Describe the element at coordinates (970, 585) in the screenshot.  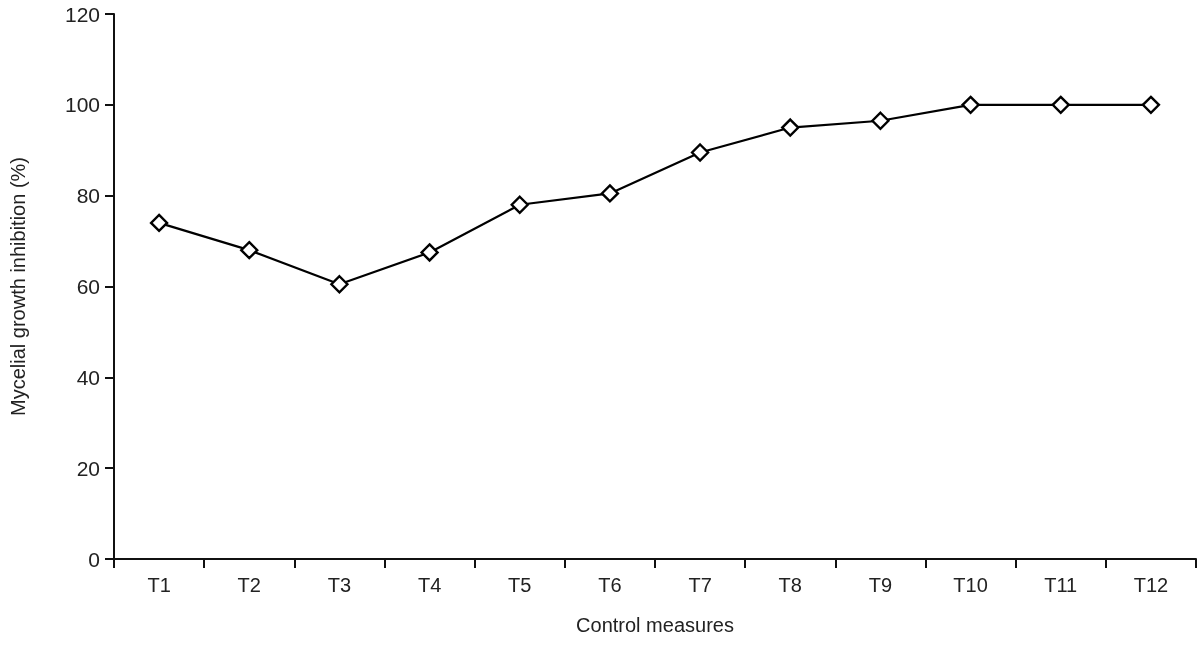
I see `x-tick-label: T10` at that location.